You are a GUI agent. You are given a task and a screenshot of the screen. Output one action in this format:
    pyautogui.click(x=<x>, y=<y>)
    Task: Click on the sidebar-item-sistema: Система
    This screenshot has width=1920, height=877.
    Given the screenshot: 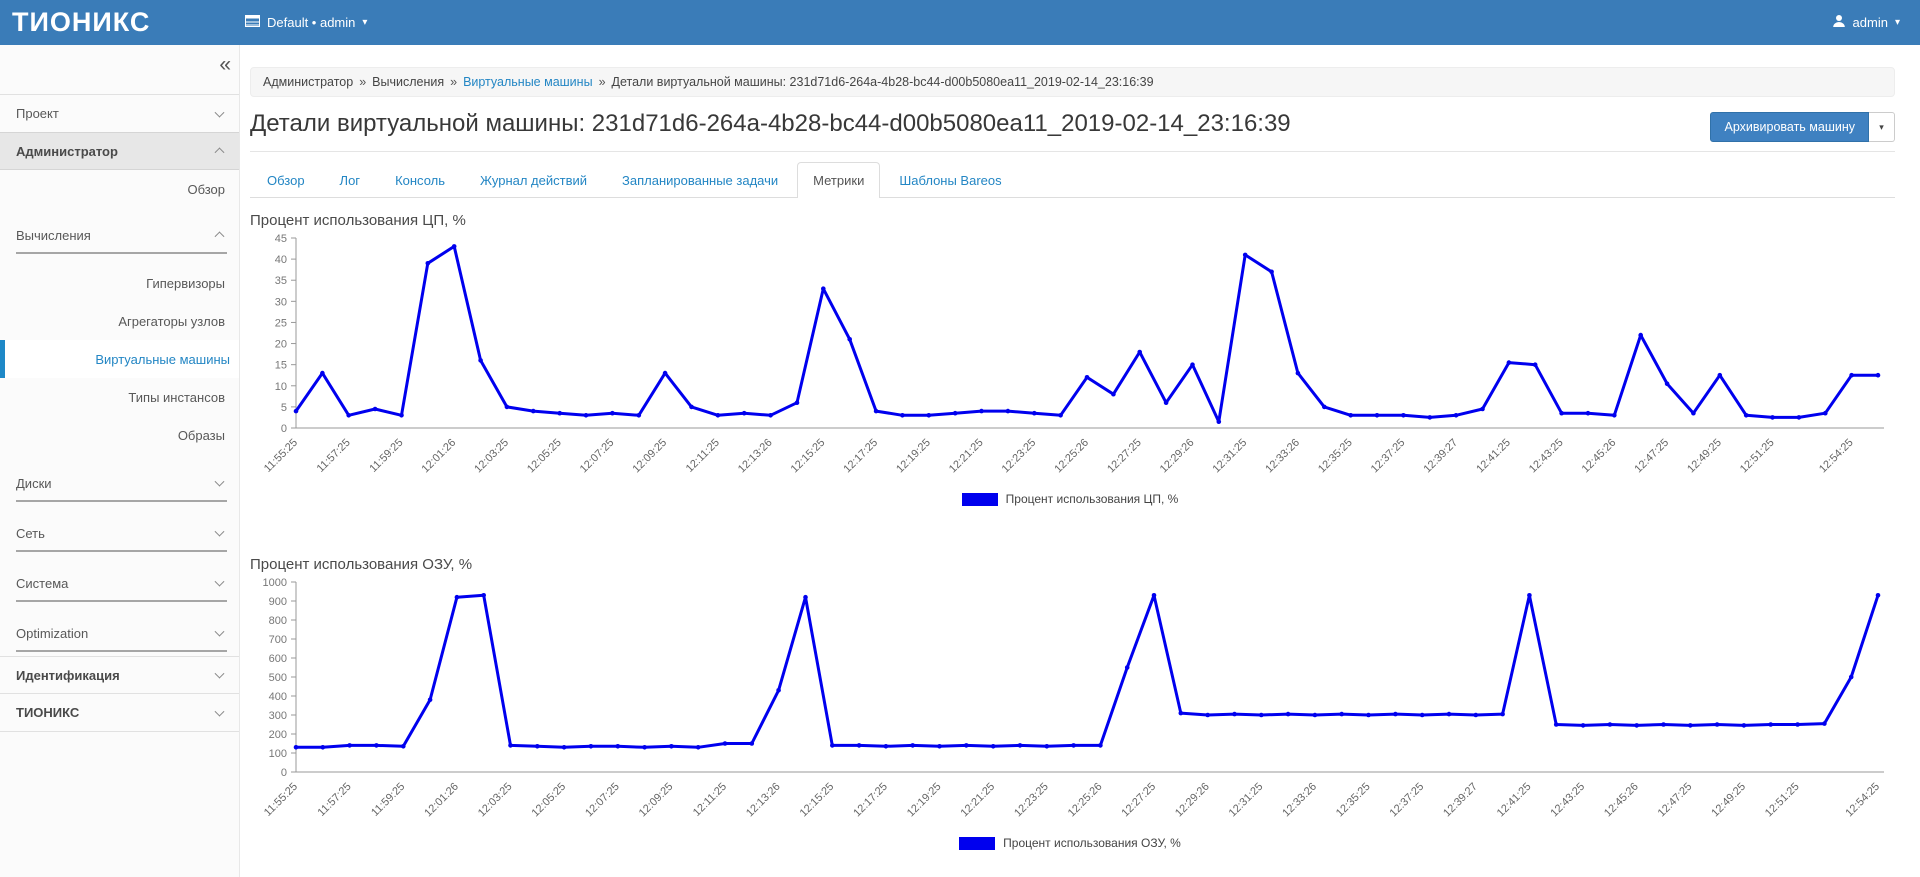 What is the action you would take?
    pyautogui.click(x=119, y=583)
    